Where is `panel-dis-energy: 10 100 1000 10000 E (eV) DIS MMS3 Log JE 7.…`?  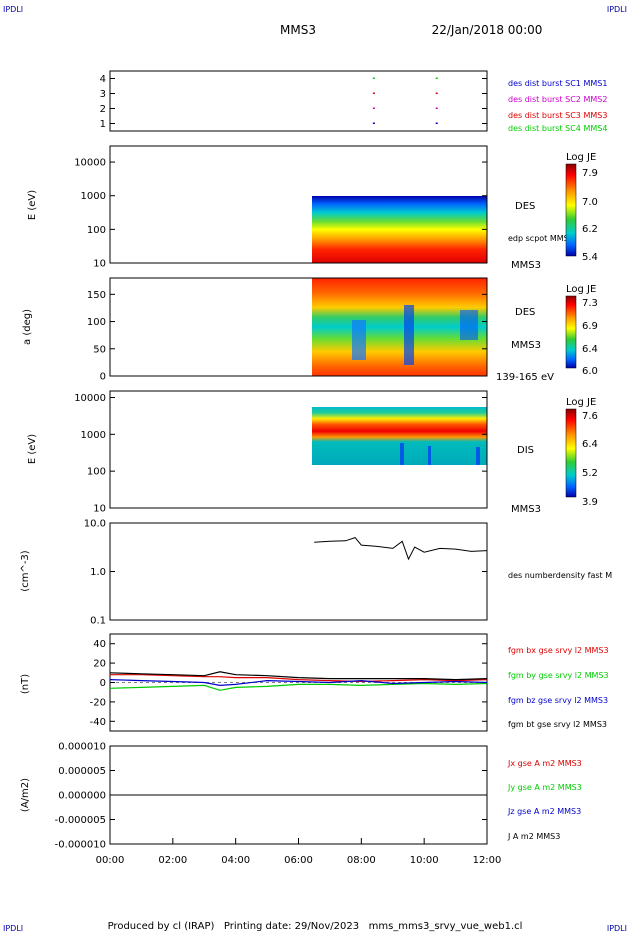 panel-dis-energy: 10 100 1000 10000 E (eV) DIS MMS3 Log JE 7.… is located at coordinates (312, 452).